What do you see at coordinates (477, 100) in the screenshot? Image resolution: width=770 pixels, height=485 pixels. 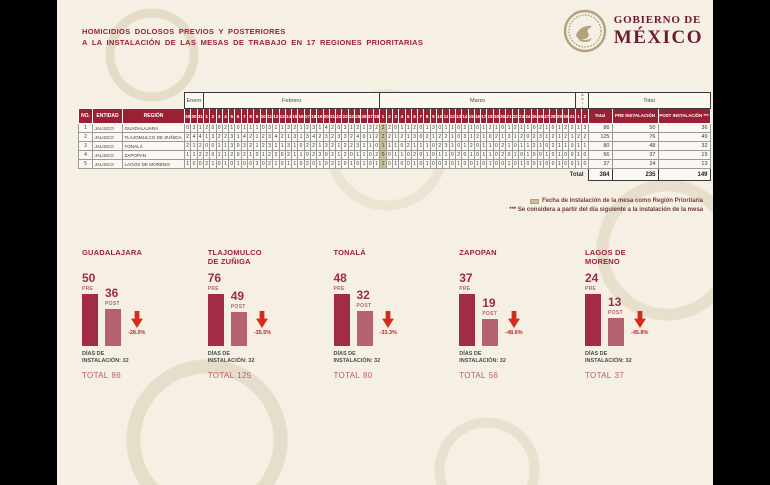 I see `month-label: Marzo` at bounding box center [477, 100].